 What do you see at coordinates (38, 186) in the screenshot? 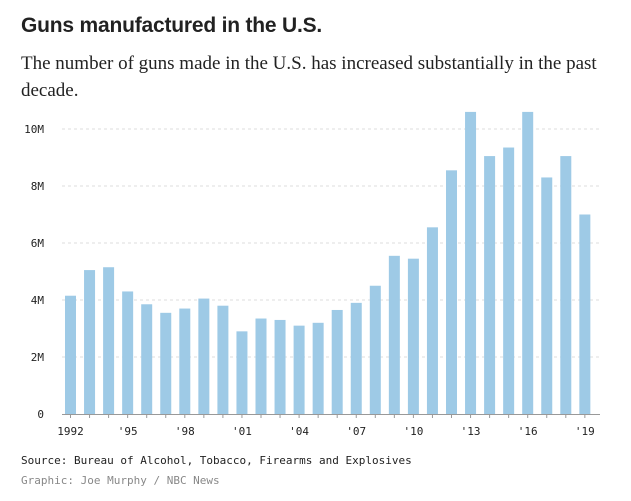
I see `y-tick-label: 8M` at bounding box center [38, 186].